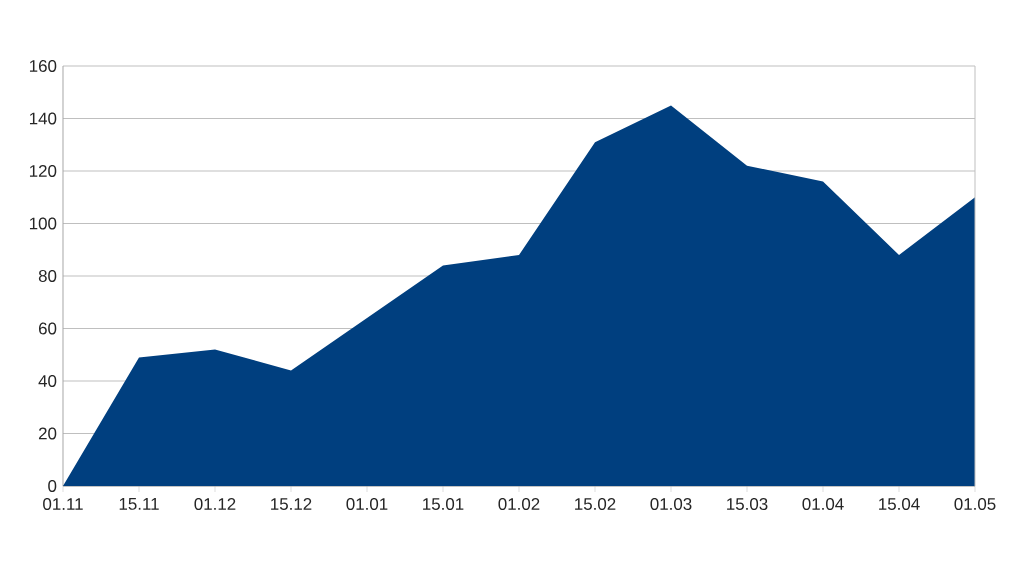 This screenshot has height=577, width=1024. I want to click on y-tick-label: 140, so click(43, 118).